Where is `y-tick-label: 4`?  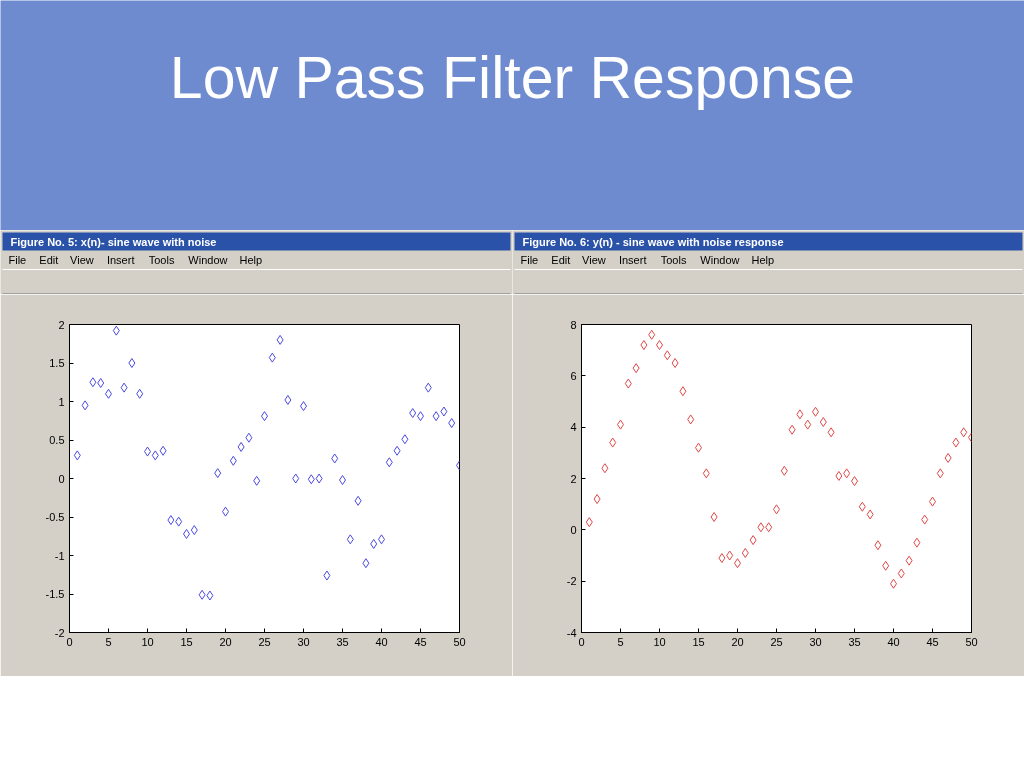 y-tick-label: 4 is located at coordinates (573, 427).